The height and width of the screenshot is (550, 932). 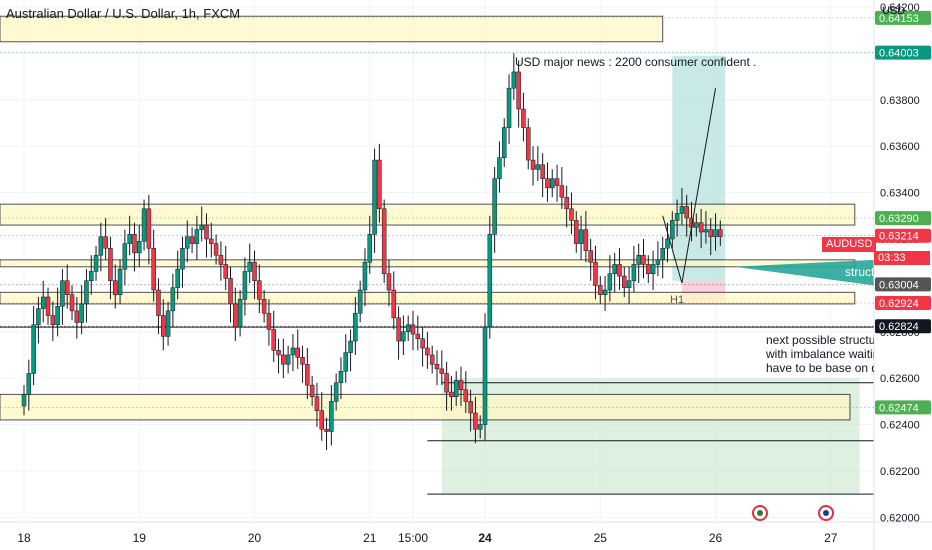 What do you see at coordinates (699, 186) in the screenshot?
I see `projection-arrow` at bounding box center [699, 186].